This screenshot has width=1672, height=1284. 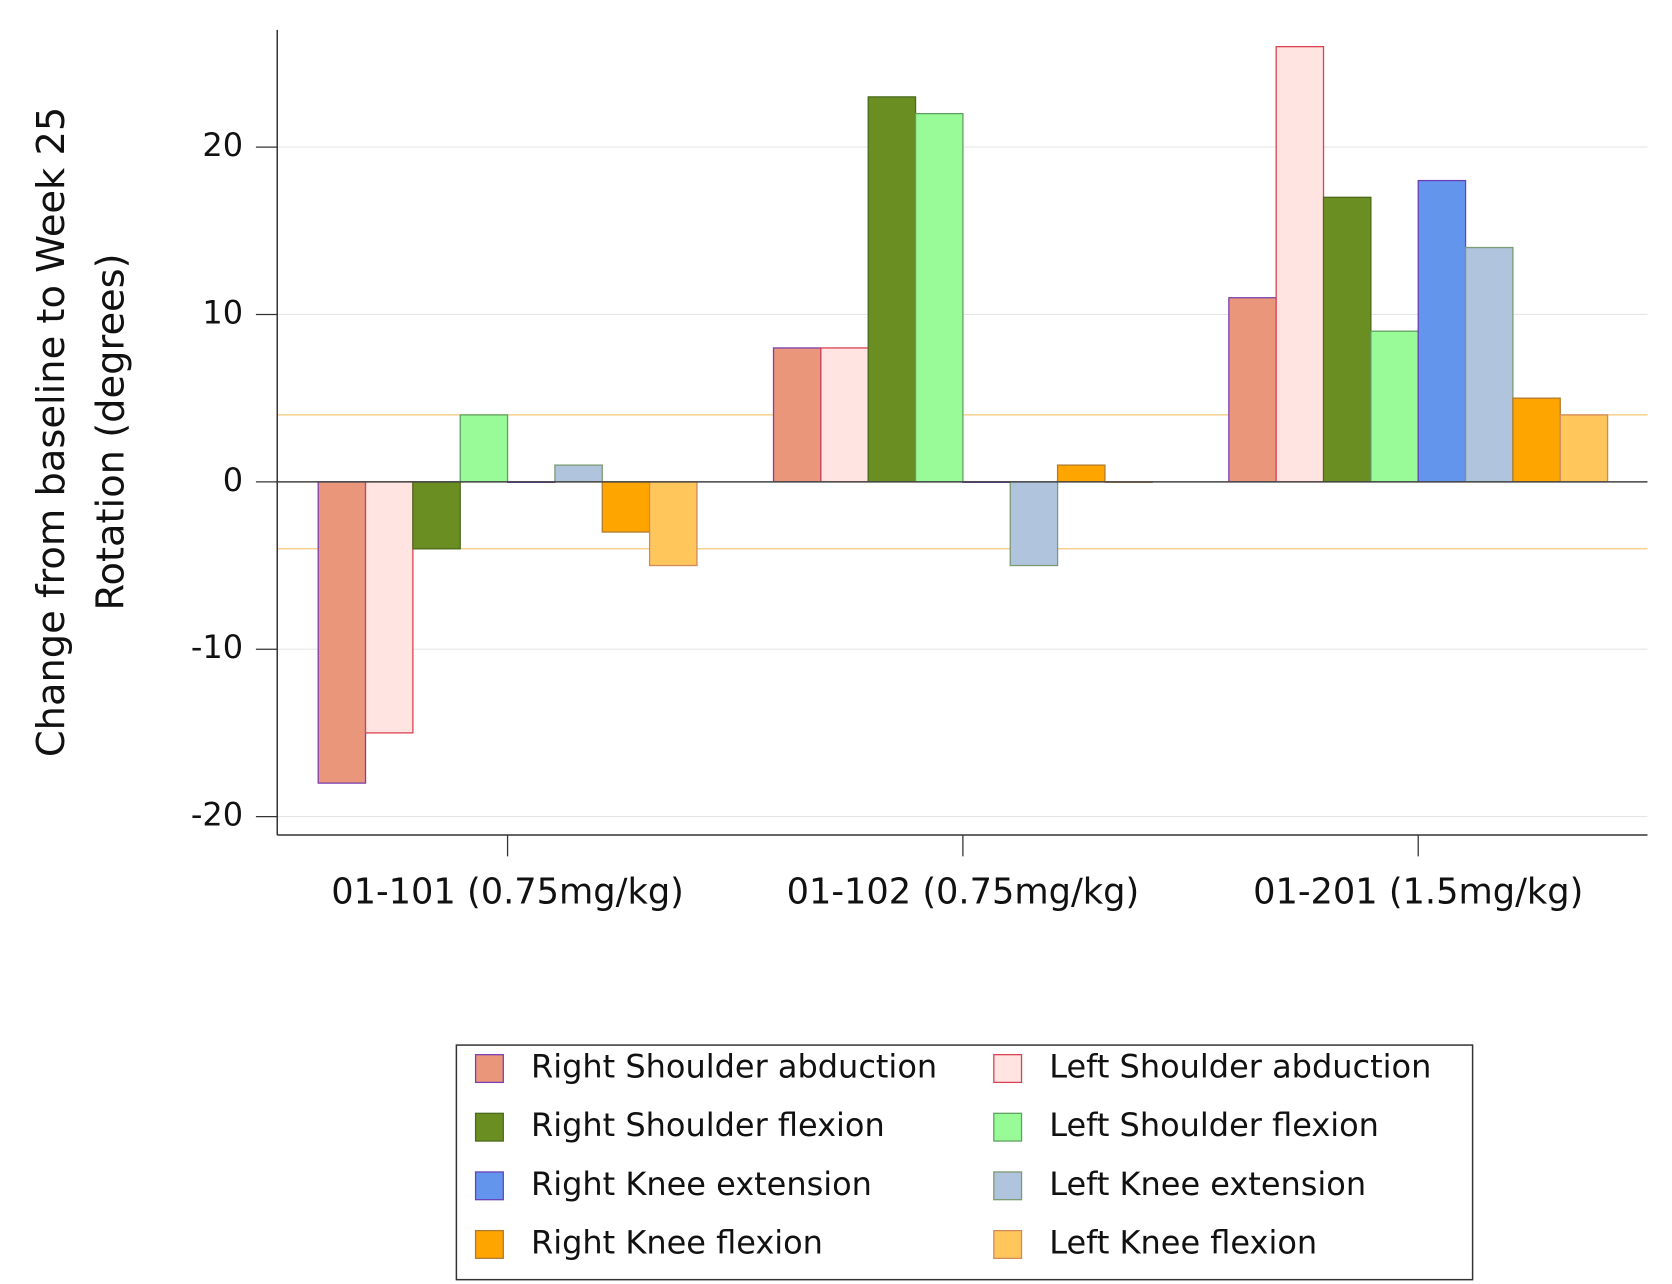 I want to click on y-tick-label: -10, so click(x=217, y=647).